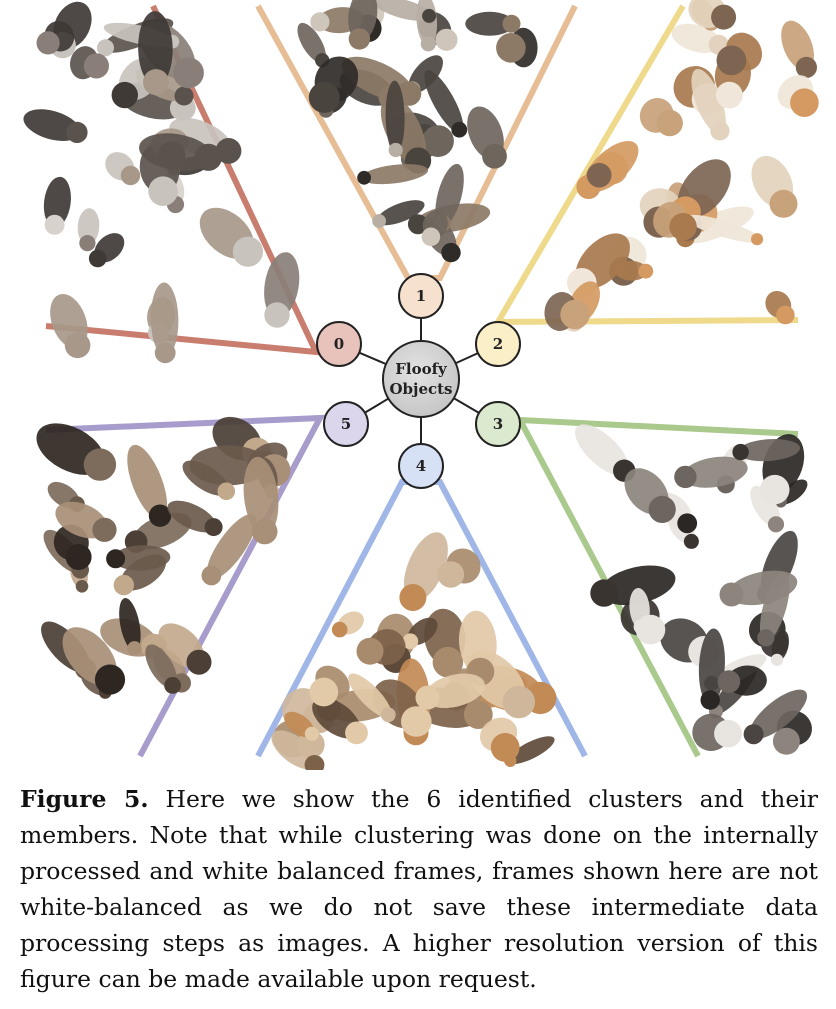 Image resolution: width=836 pixels, height=1009 pixels. I want to click on svg-text: 4, so click(421, 466).